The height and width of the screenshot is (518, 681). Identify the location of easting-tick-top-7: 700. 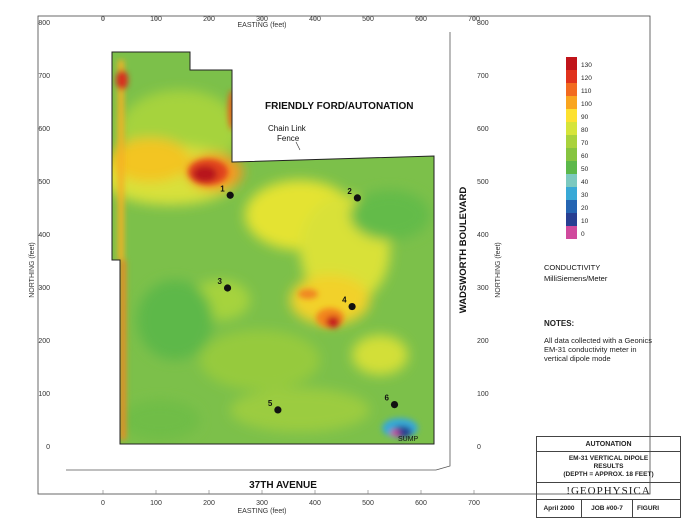
(474, 19).